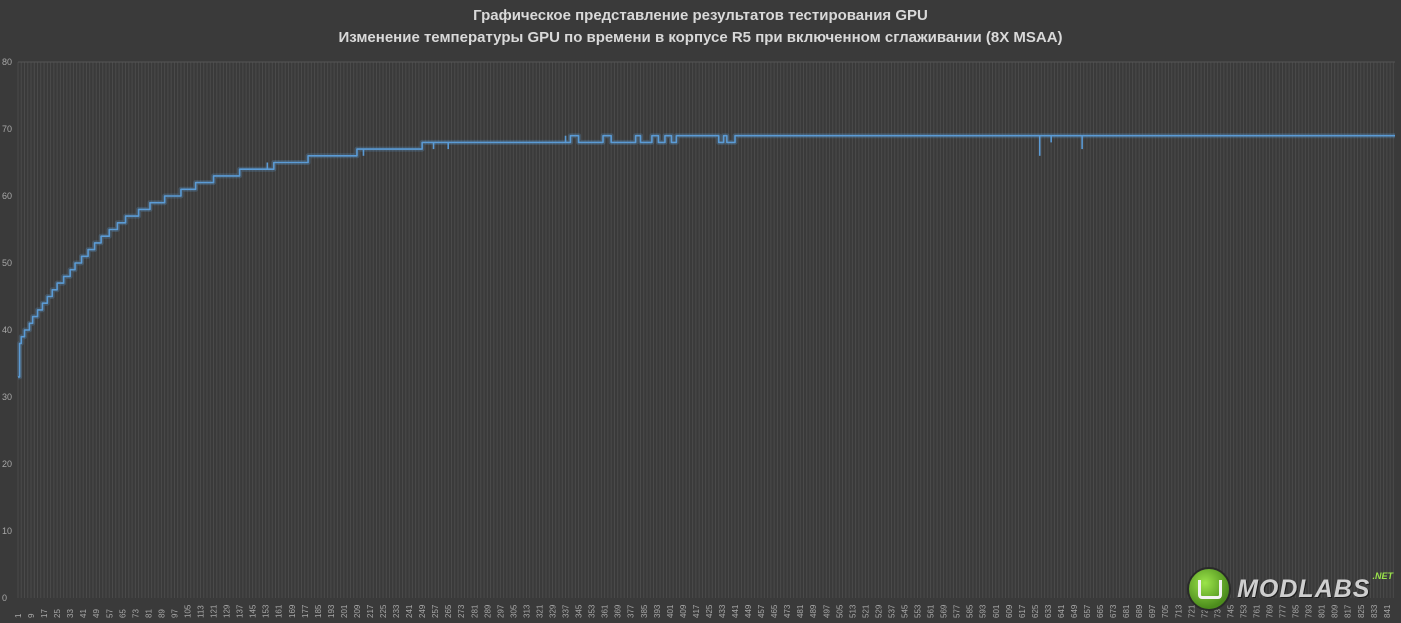  Describe the element at coordinates (109, 613) in the screenshot. I see `x-tick-label: 57` at that location.